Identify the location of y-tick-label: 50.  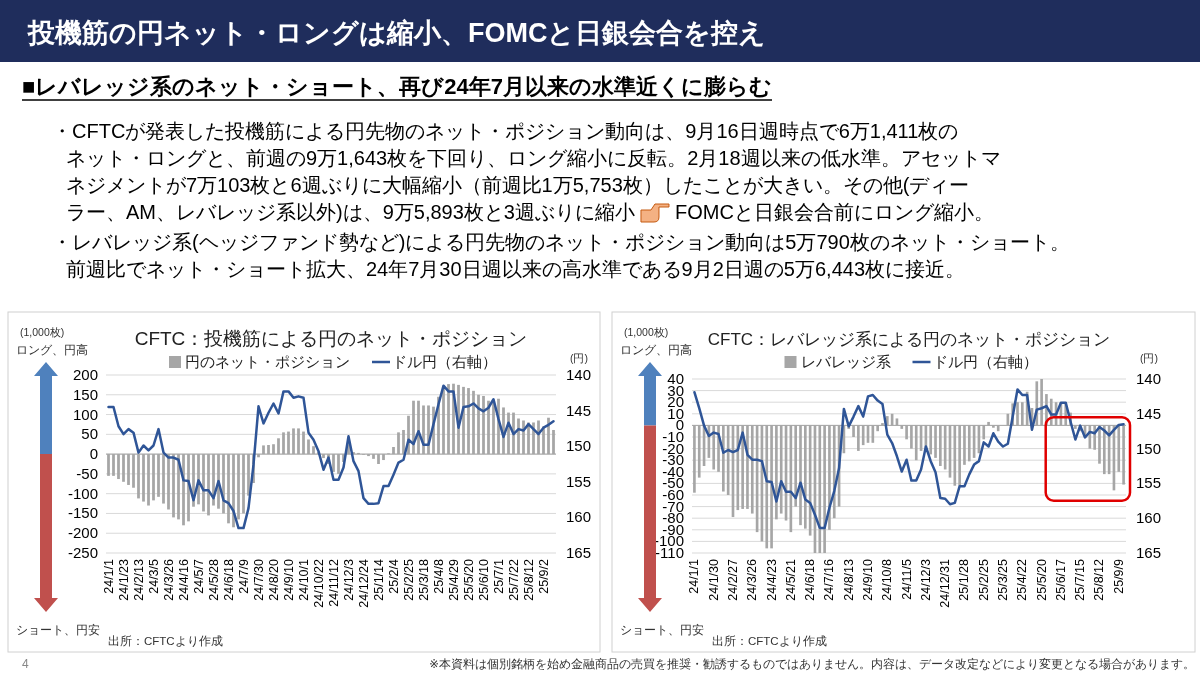
(89, 434).